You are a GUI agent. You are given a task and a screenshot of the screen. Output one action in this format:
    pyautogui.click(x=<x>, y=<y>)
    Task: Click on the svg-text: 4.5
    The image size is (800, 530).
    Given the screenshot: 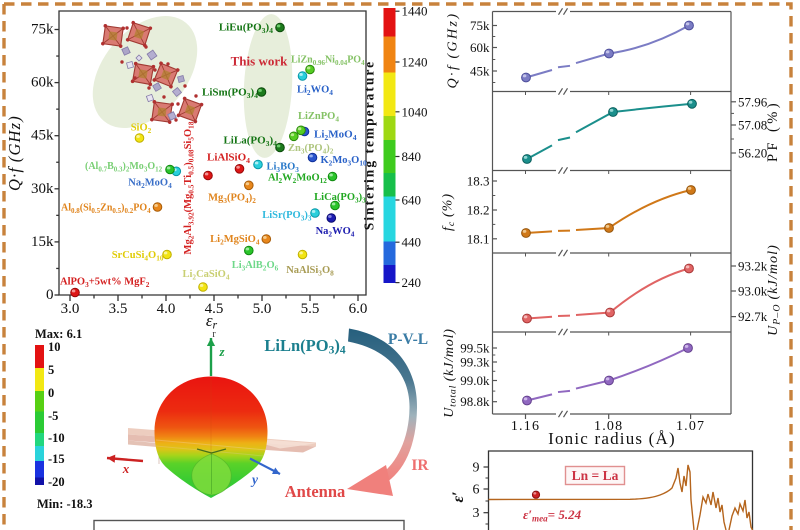 What is the action you would take?
    pyautogui.click(x=214, y=309)
    